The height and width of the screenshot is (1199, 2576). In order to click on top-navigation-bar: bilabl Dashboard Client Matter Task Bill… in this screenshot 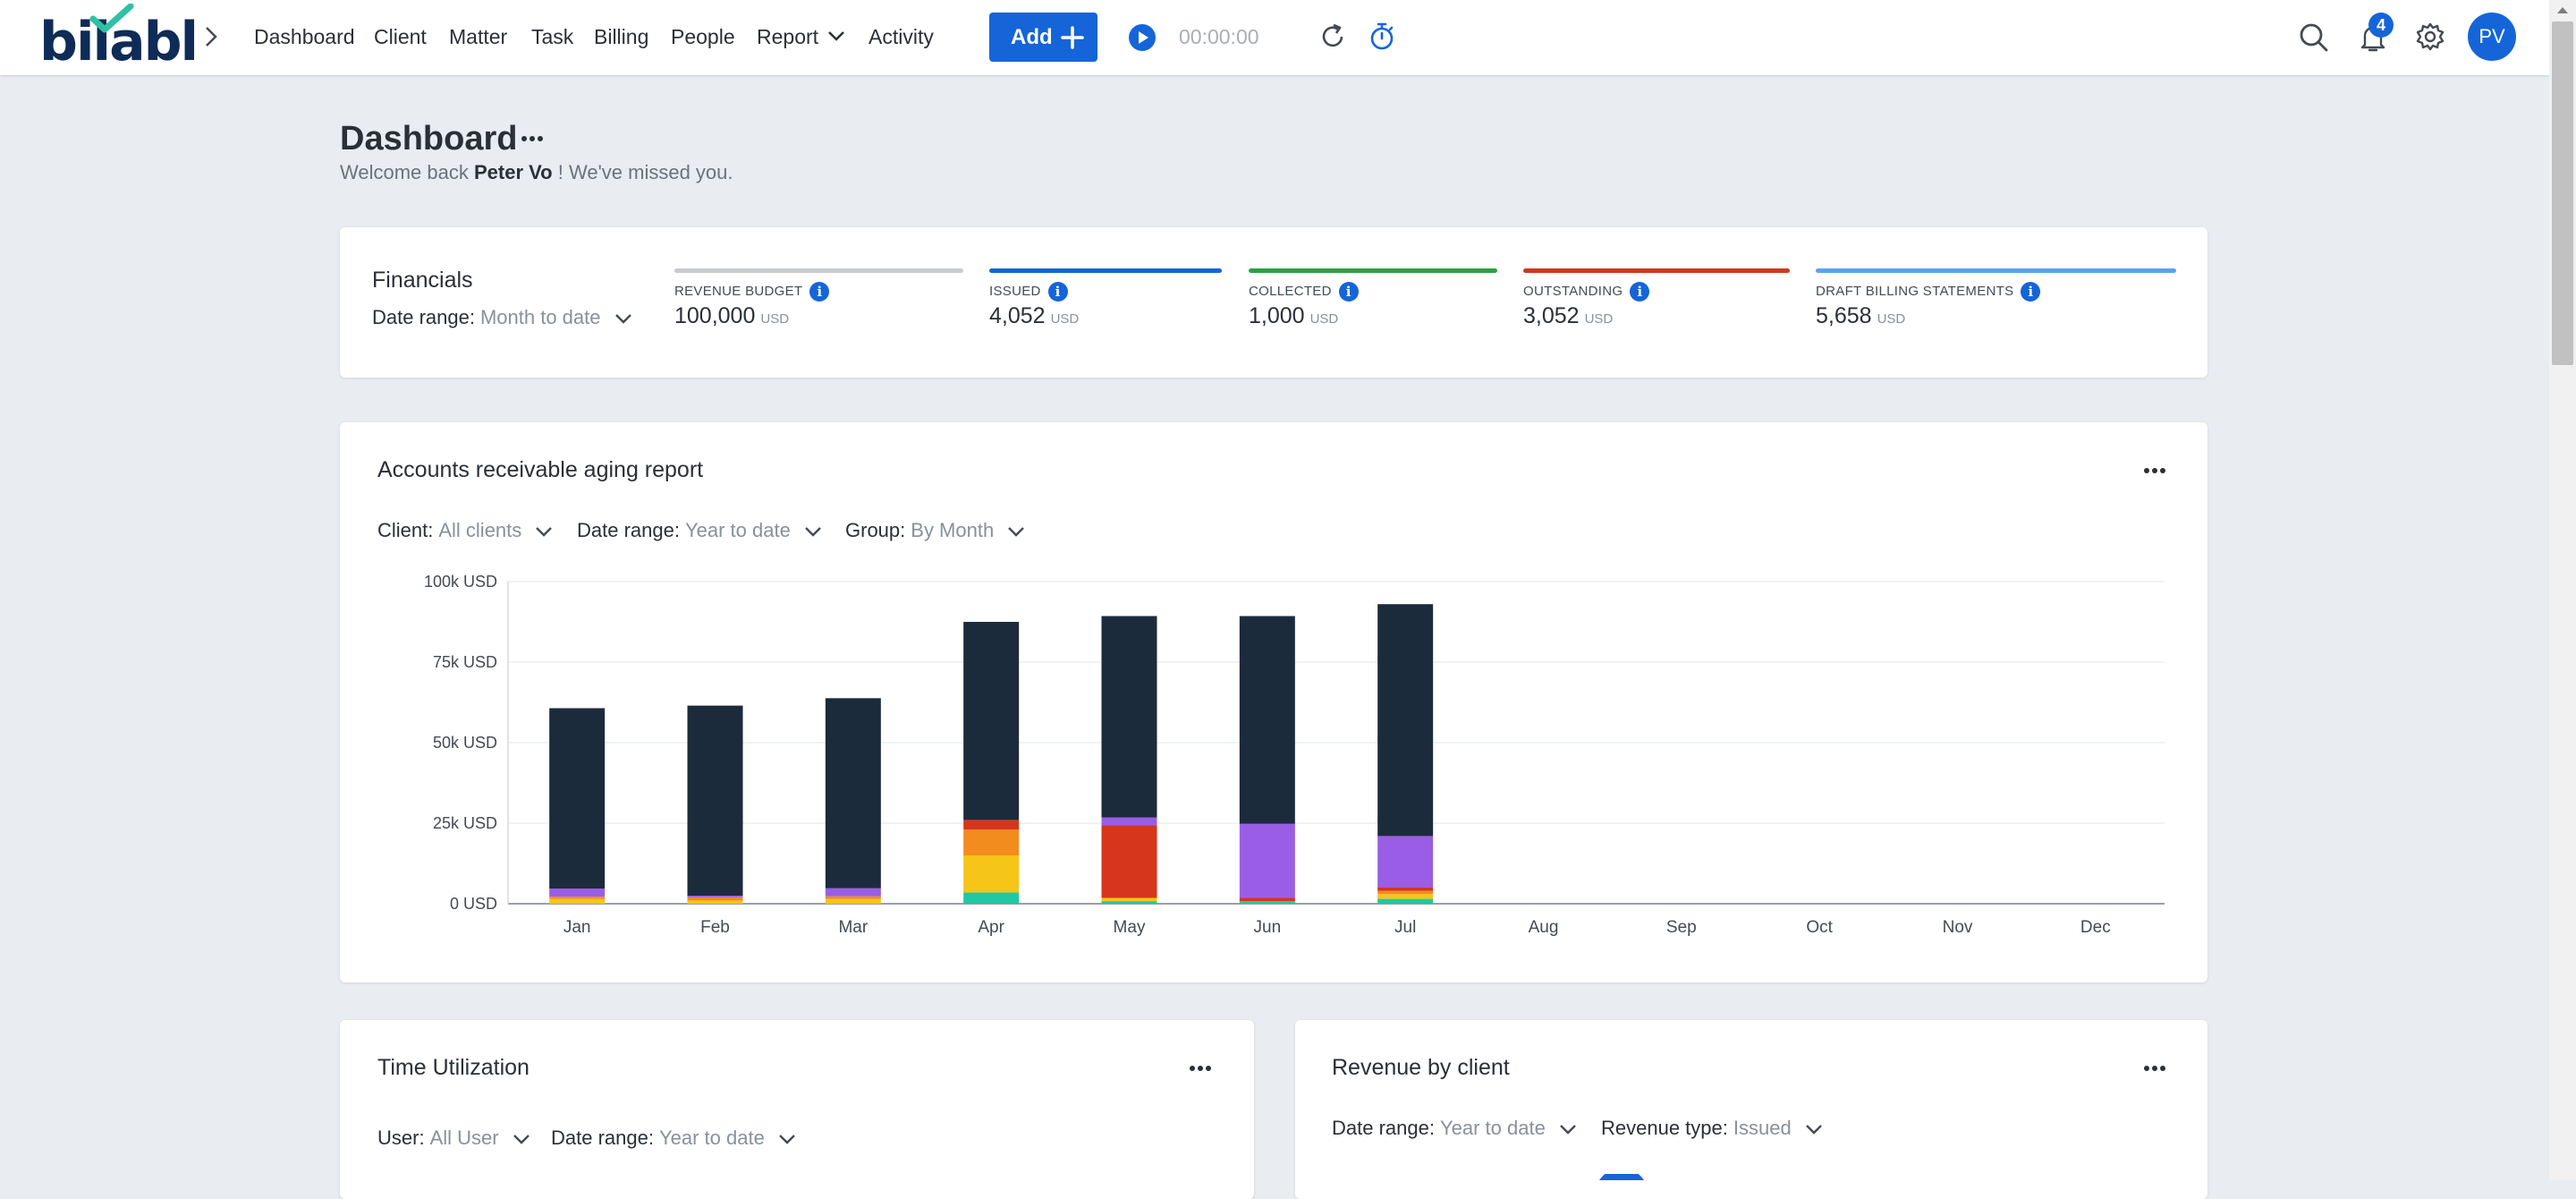, I will do `click(1274, 37)`.